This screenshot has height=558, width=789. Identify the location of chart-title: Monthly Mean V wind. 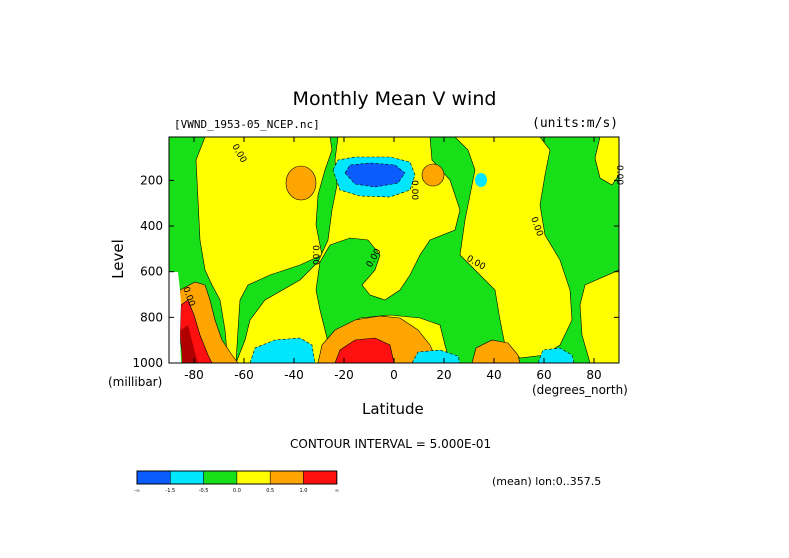
(394, 99).